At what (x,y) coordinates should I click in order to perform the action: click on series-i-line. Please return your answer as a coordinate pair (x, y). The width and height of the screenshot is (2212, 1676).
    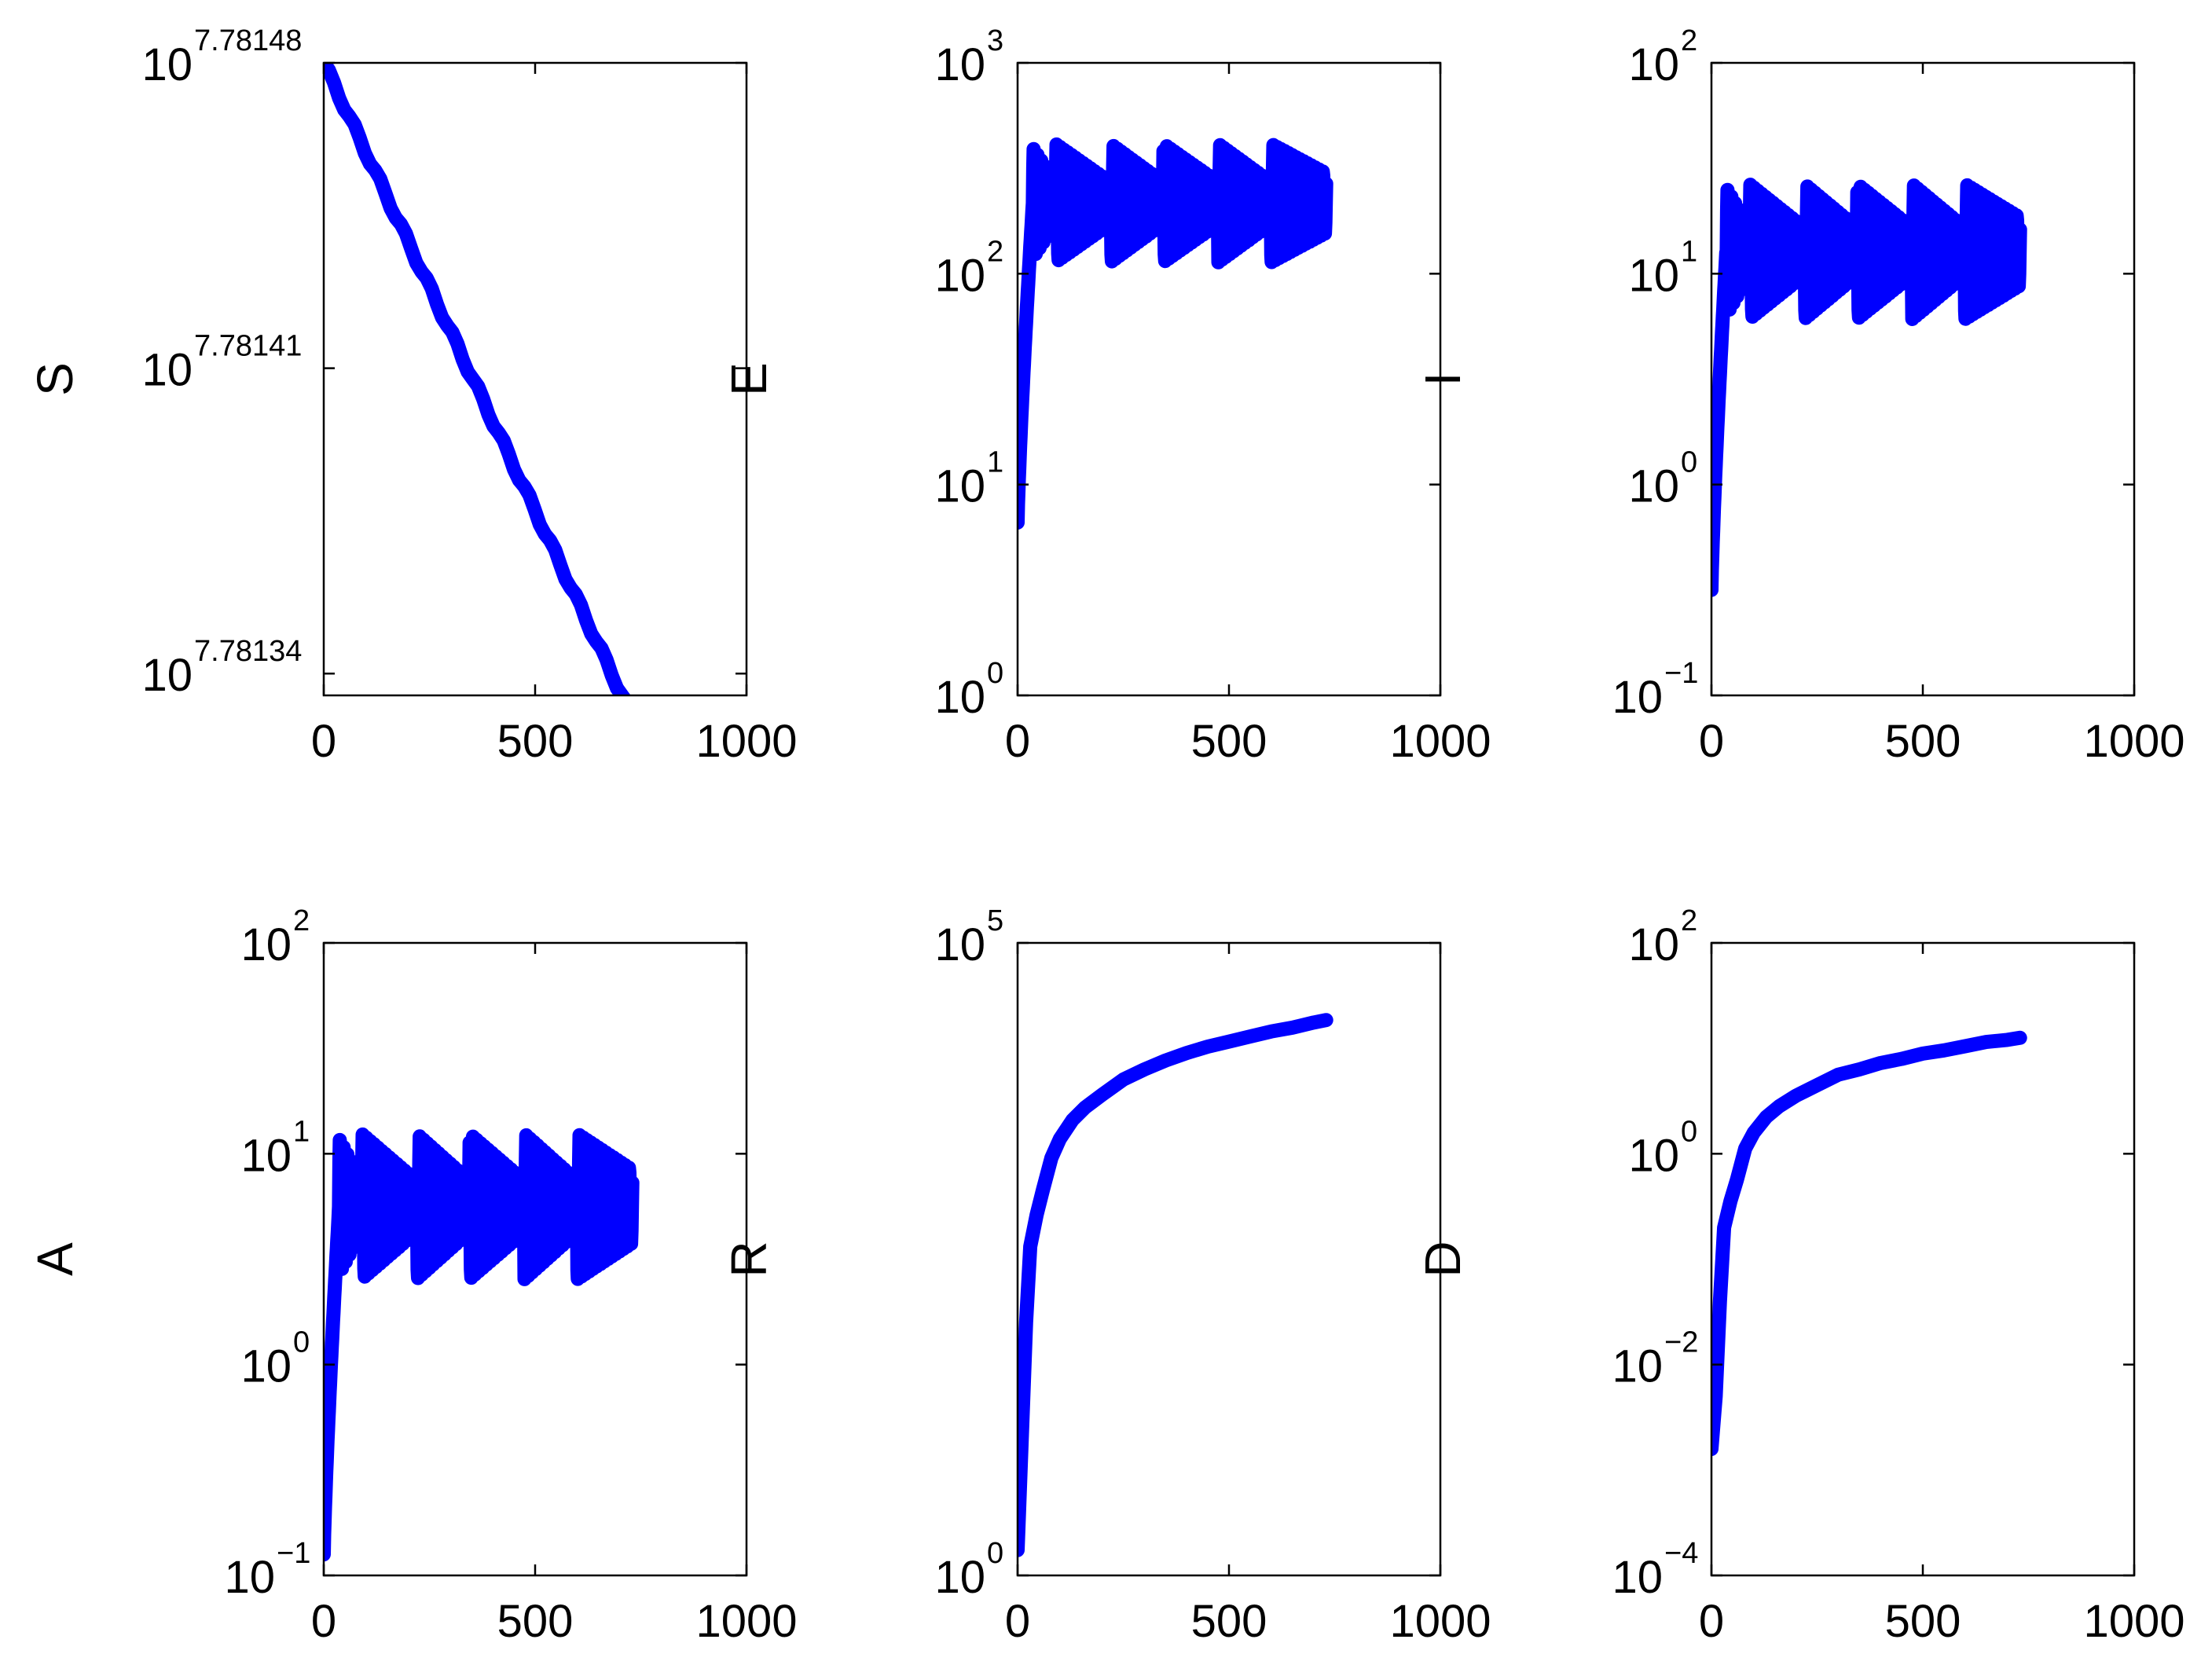
    Looking at the image, I should click on (1869, 388).